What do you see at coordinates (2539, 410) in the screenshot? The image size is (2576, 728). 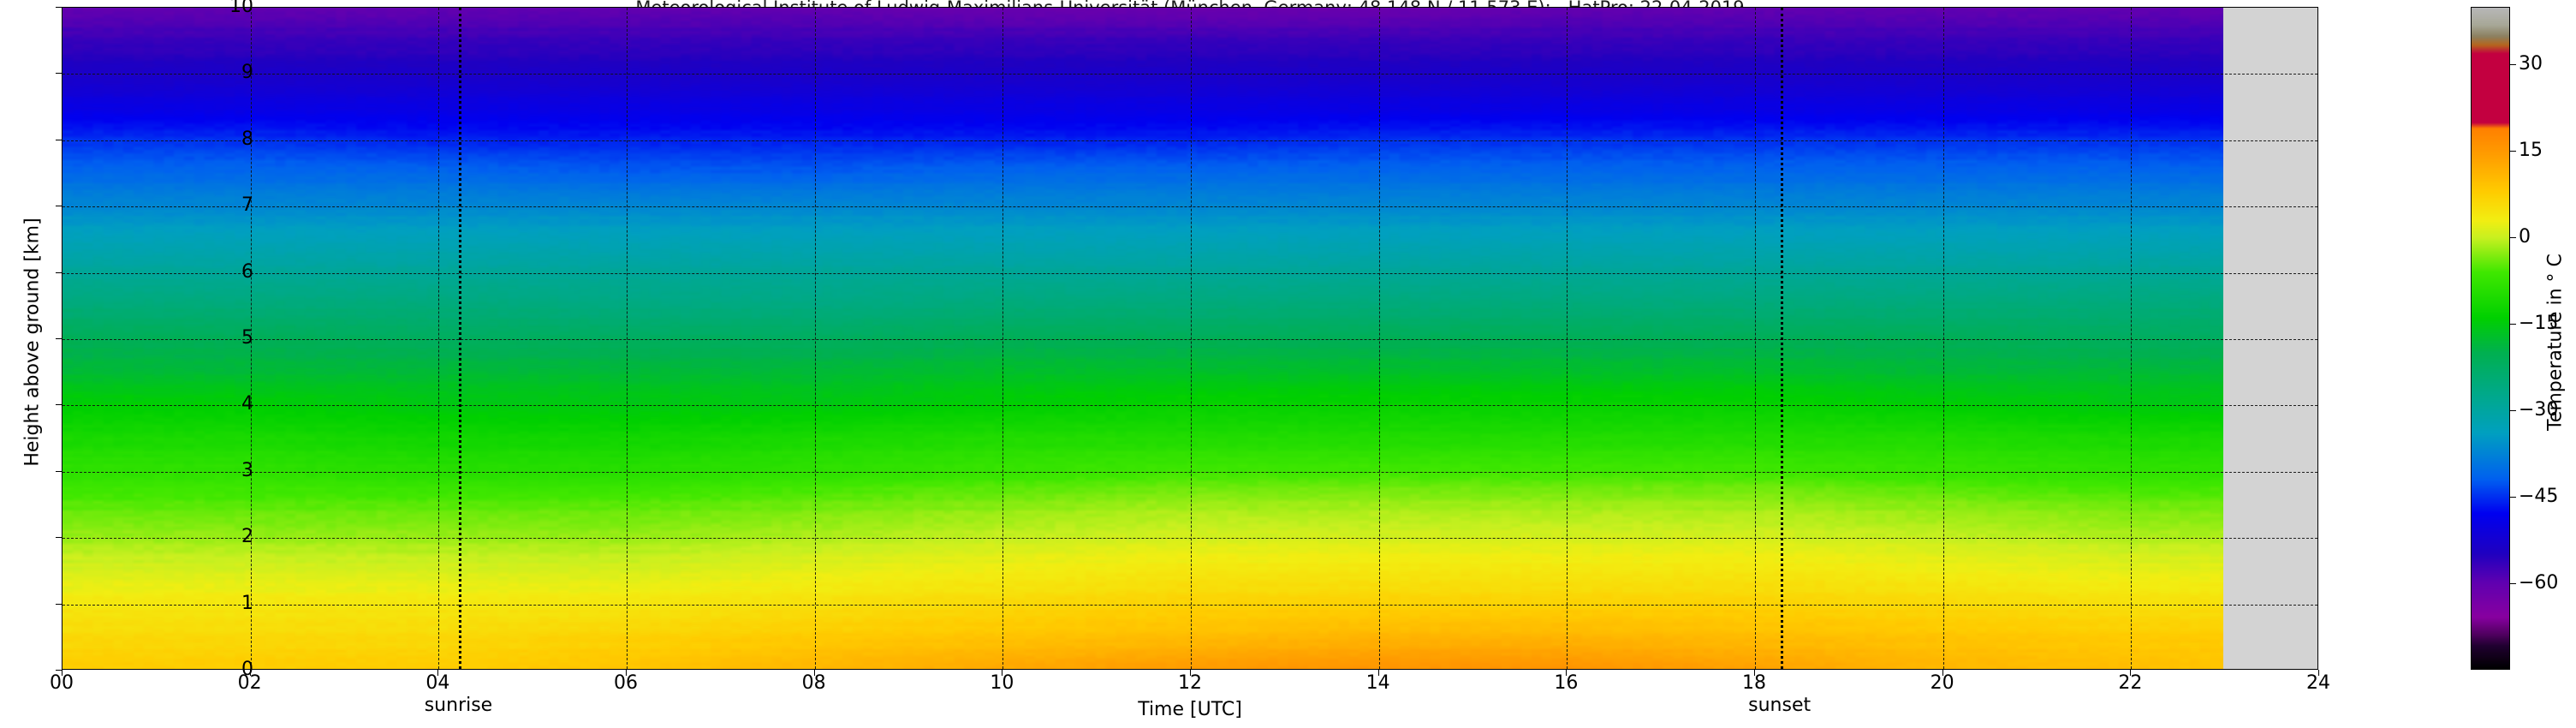 I see `colorbar-tick-label: −30` at bounding box center [2539, 410].